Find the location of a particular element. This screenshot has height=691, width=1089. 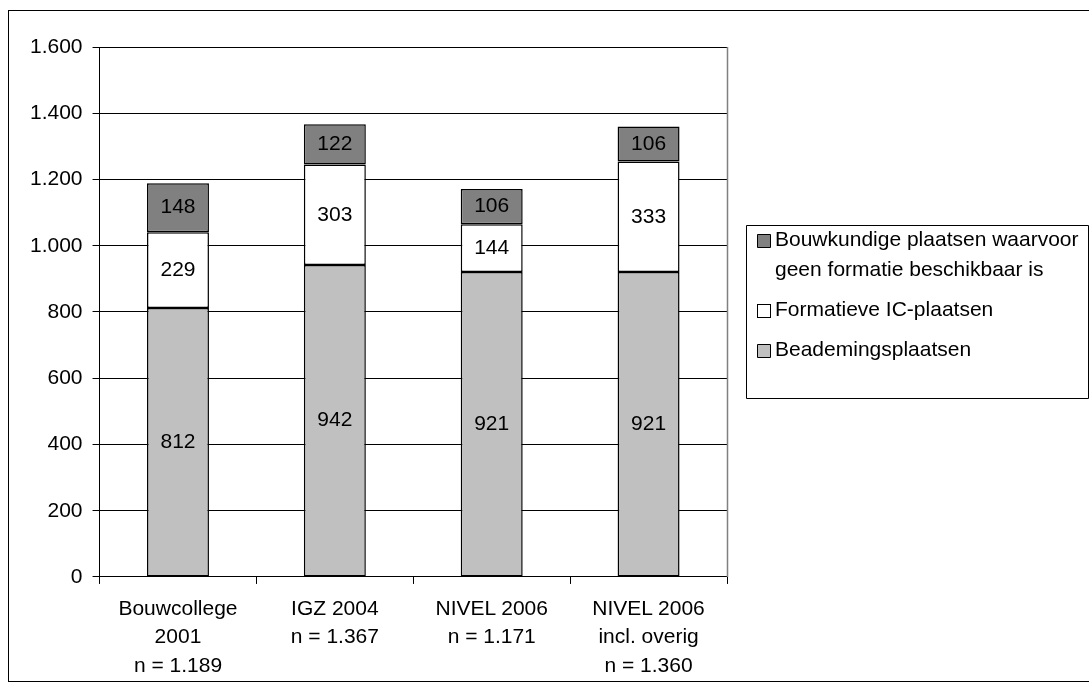

legend-label: Bouwkundige plaatsen waarvoor geen formatie beschikbaar is is located at coordinates (927, 254).